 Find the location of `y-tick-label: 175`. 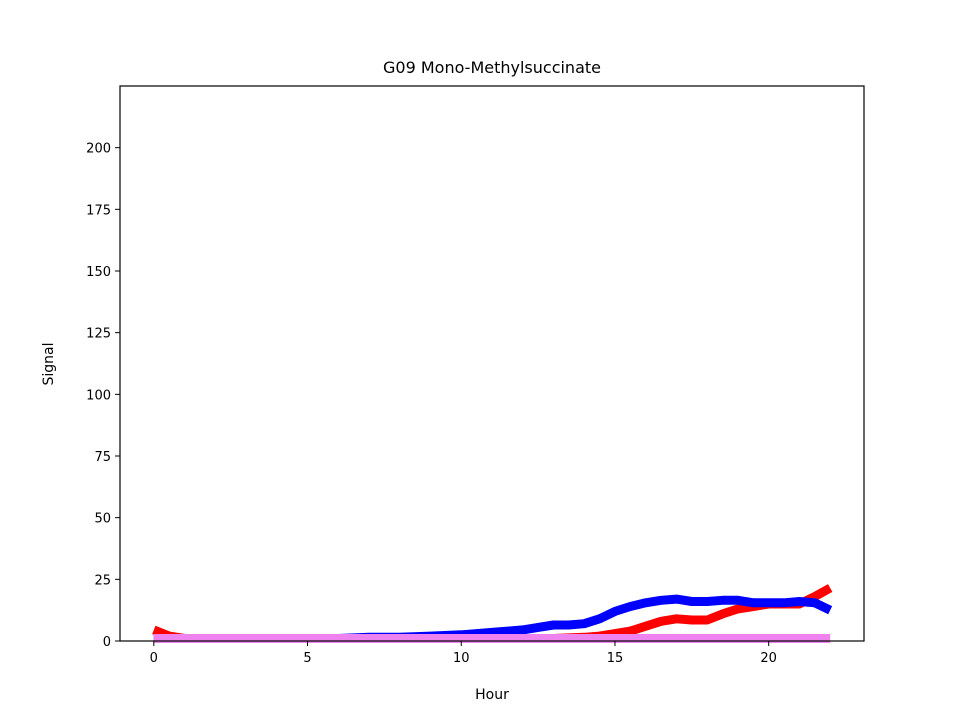

y-tick-label: 175 is located at coordinates (98, 210).